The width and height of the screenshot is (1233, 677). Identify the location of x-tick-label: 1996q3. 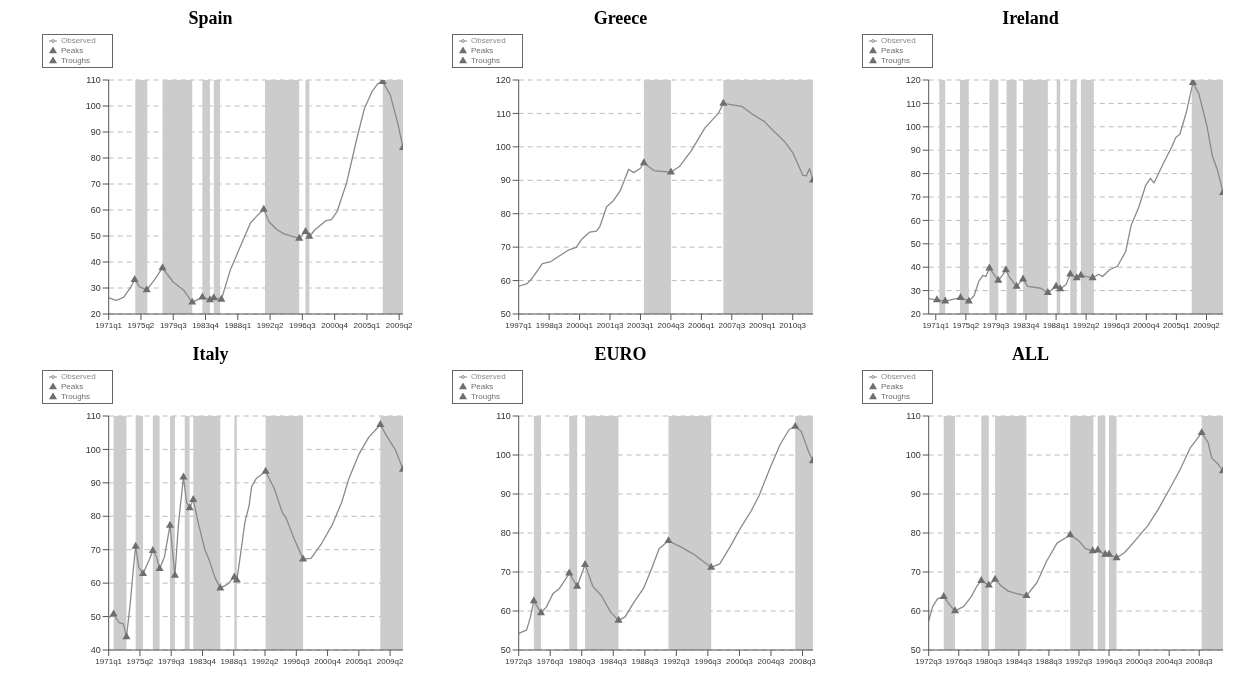
(708, 661).